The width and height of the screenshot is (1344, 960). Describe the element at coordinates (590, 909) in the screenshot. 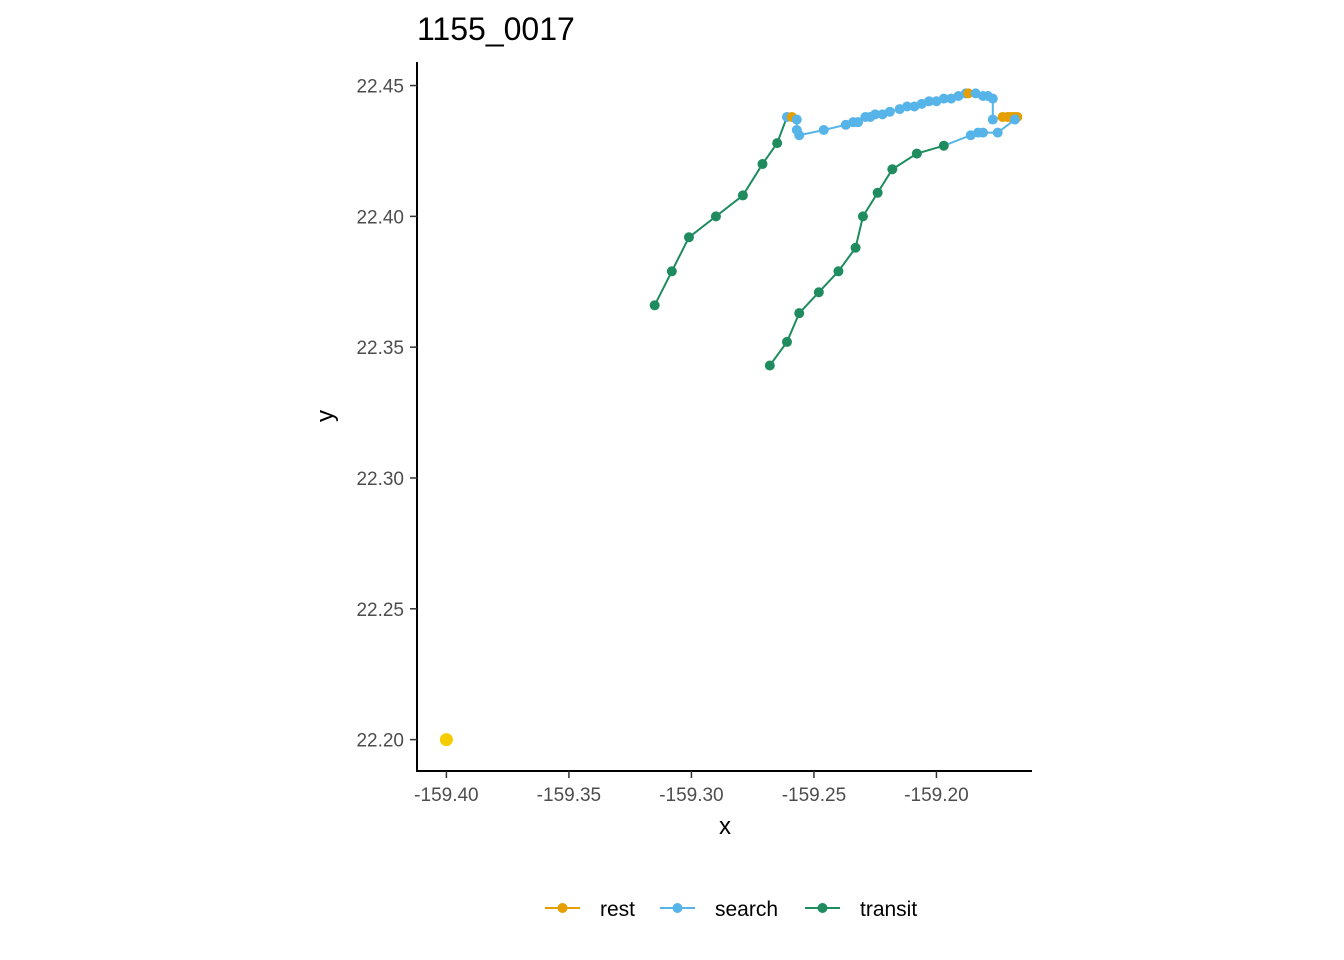

I see `legend-item-rest: rest` at that location.